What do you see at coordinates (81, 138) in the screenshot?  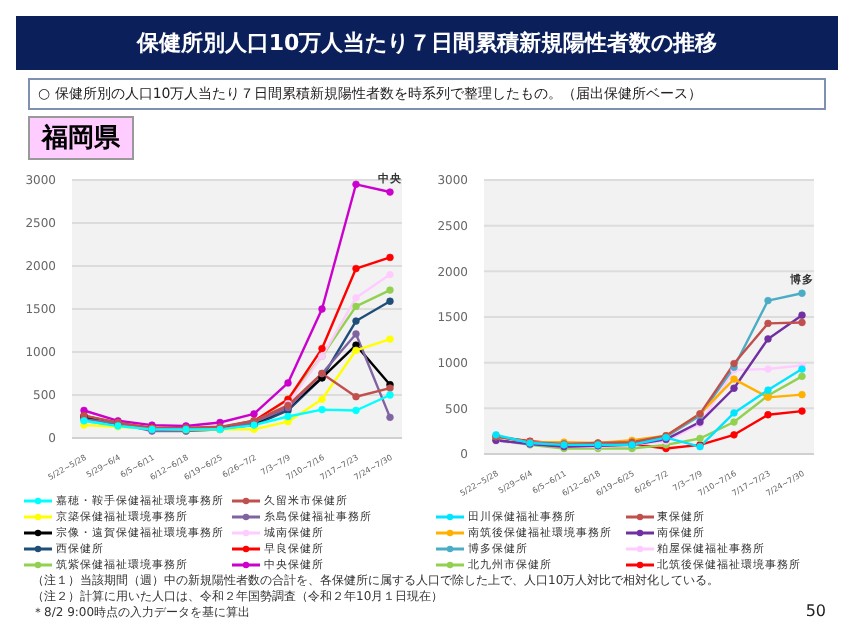 I see `text: 福岡県` at bounding box center [81, 138].